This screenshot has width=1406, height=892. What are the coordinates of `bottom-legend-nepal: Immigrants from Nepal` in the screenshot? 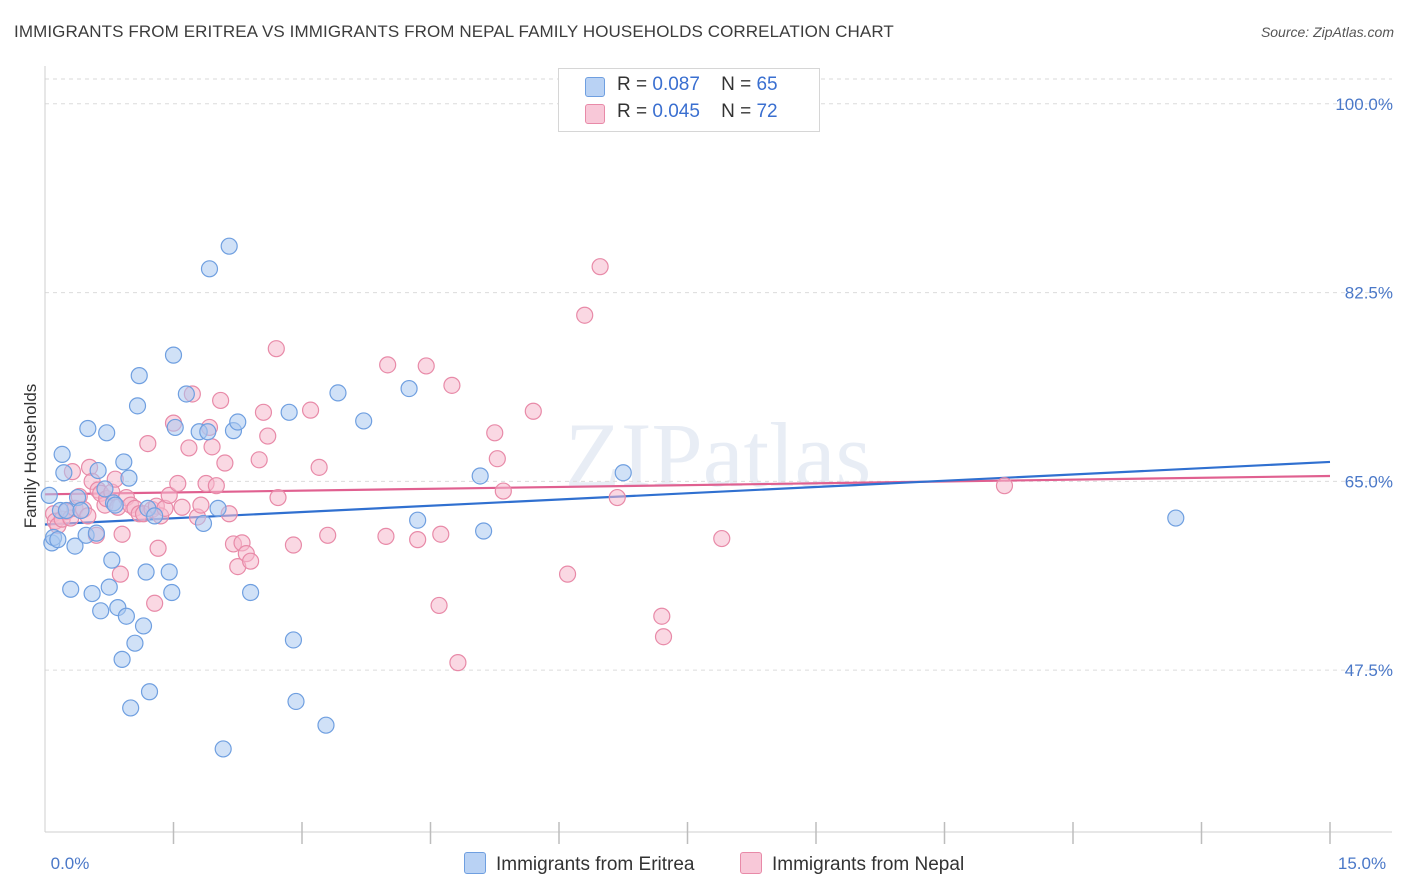 It's located at (852, 864).